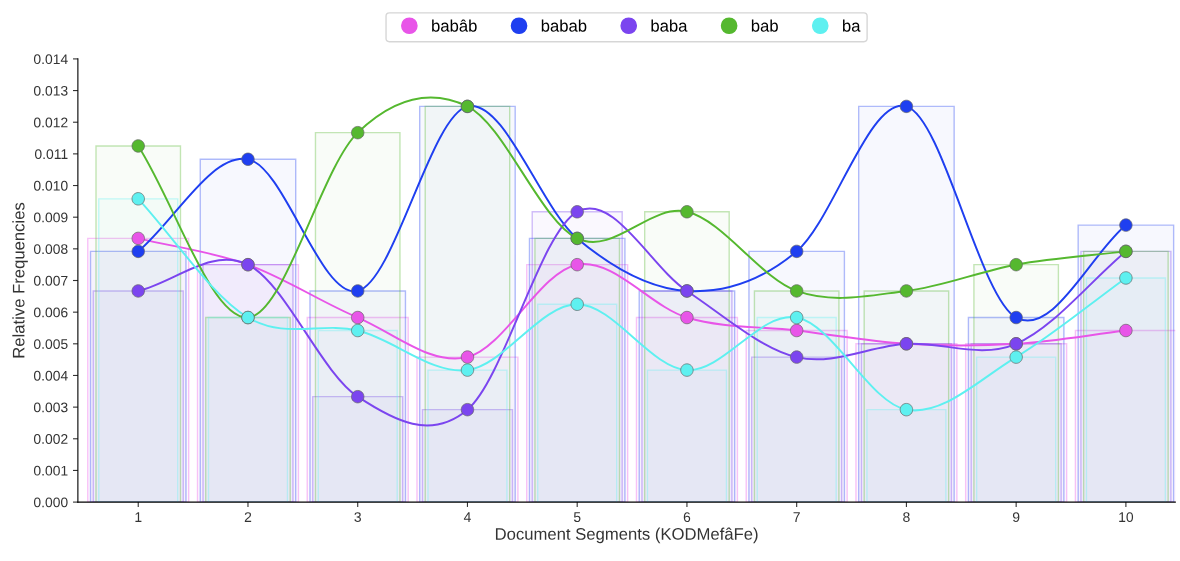 The image size is (1180, 561). What do you see at coordinates (50, 217) in the screenshot?
I see `y-tick-label: 0.009` at bounding box center [50, 217].